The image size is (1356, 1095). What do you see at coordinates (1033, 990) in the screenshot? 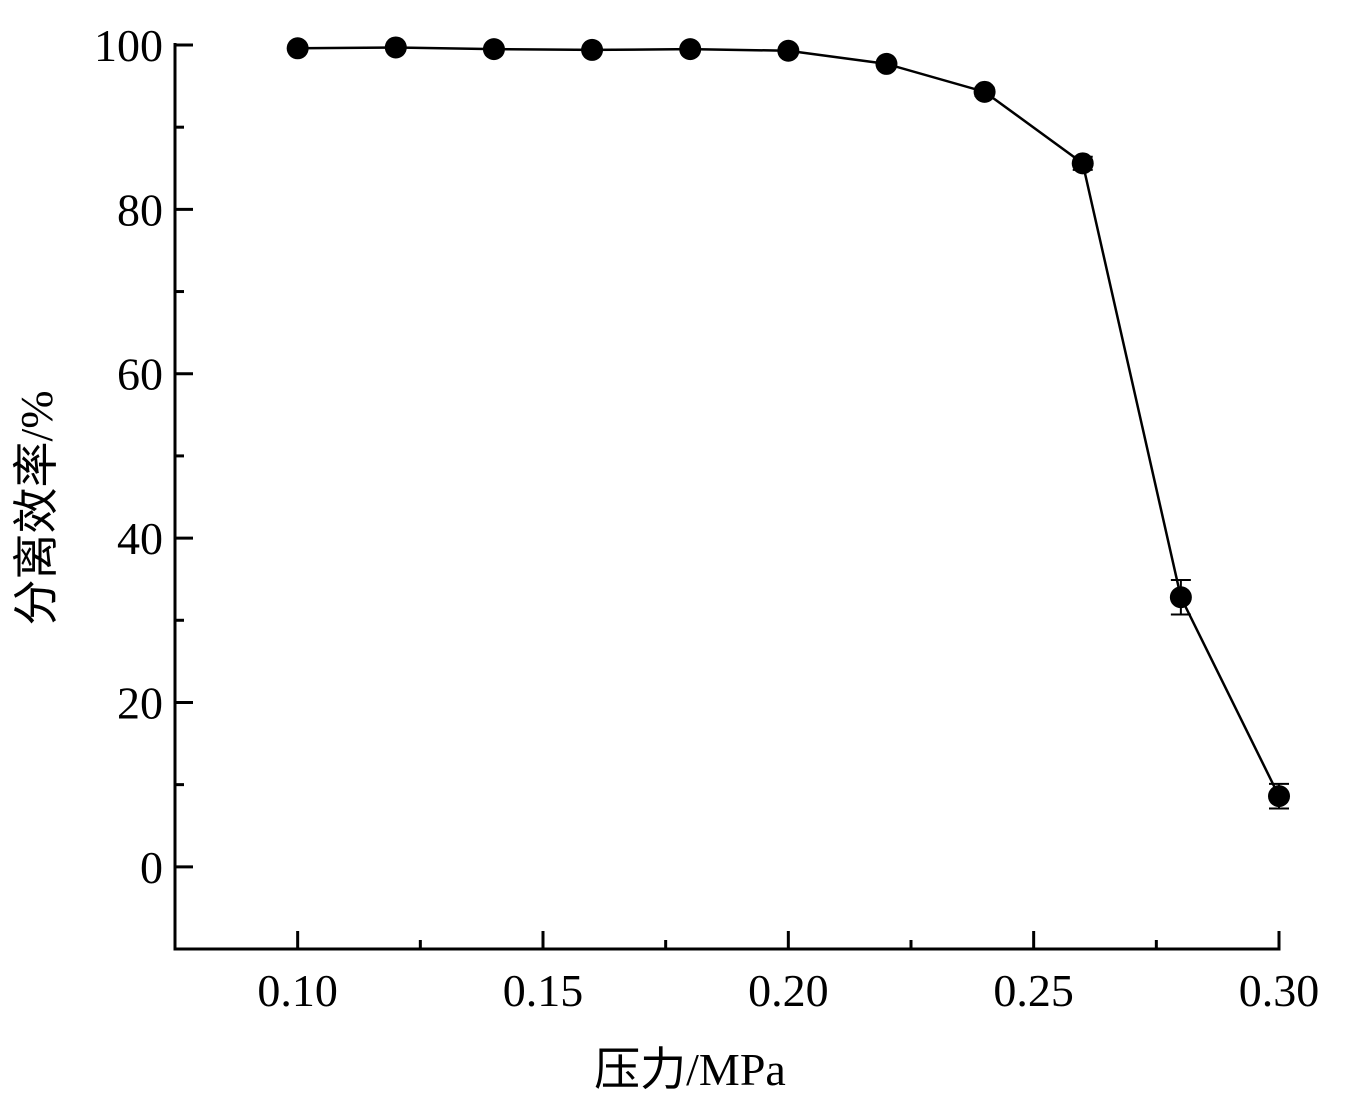
I see `x-tick-label: 0.25` at bounding box center [1033, 990].